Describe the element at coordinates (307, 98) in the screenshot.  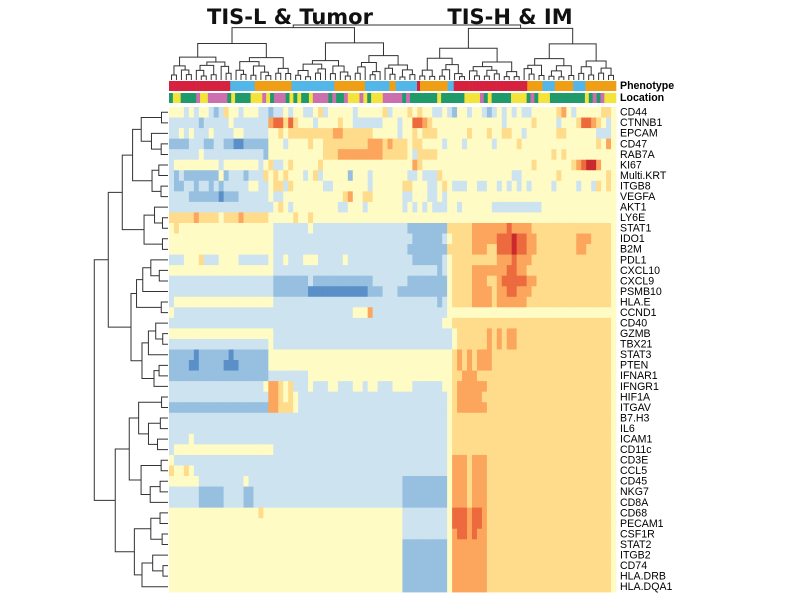
I see `location-cell` at that location.